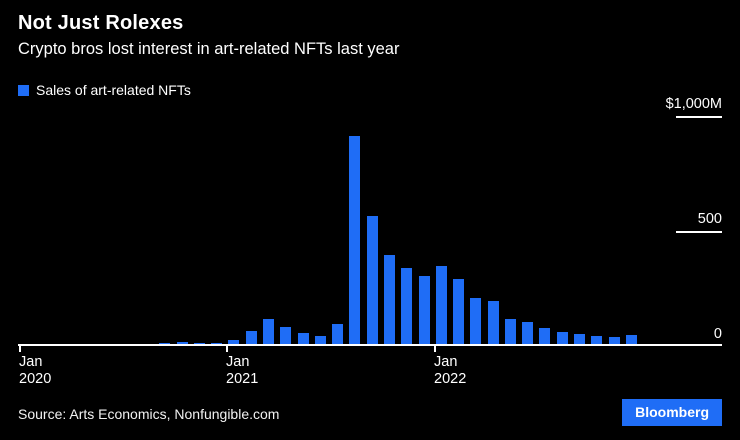 Image resolution: width=740 pixels, height=440 pixels. What do you see at coordinates (242, 379) in the screenshot?
I see `x-axis-label-year: 2021` at bounding box center [242, 379].